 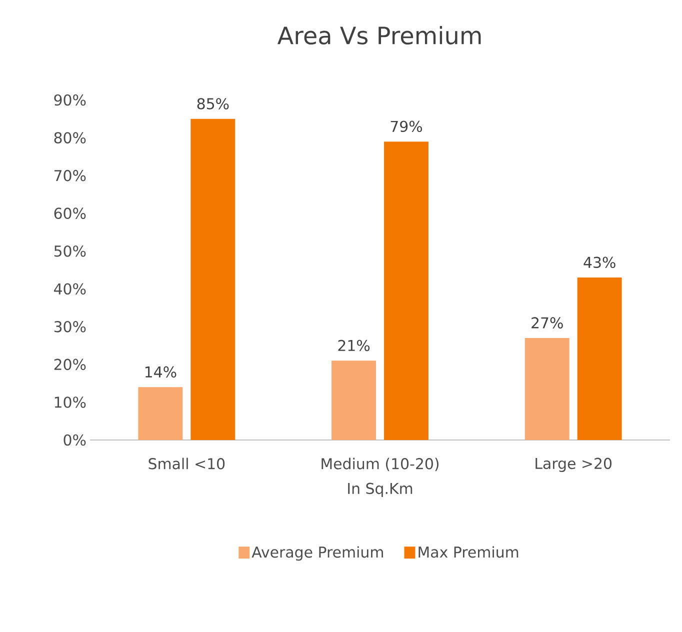 I want to click on x-tick-label: Medium (10-20), so click(x=380, y=465).